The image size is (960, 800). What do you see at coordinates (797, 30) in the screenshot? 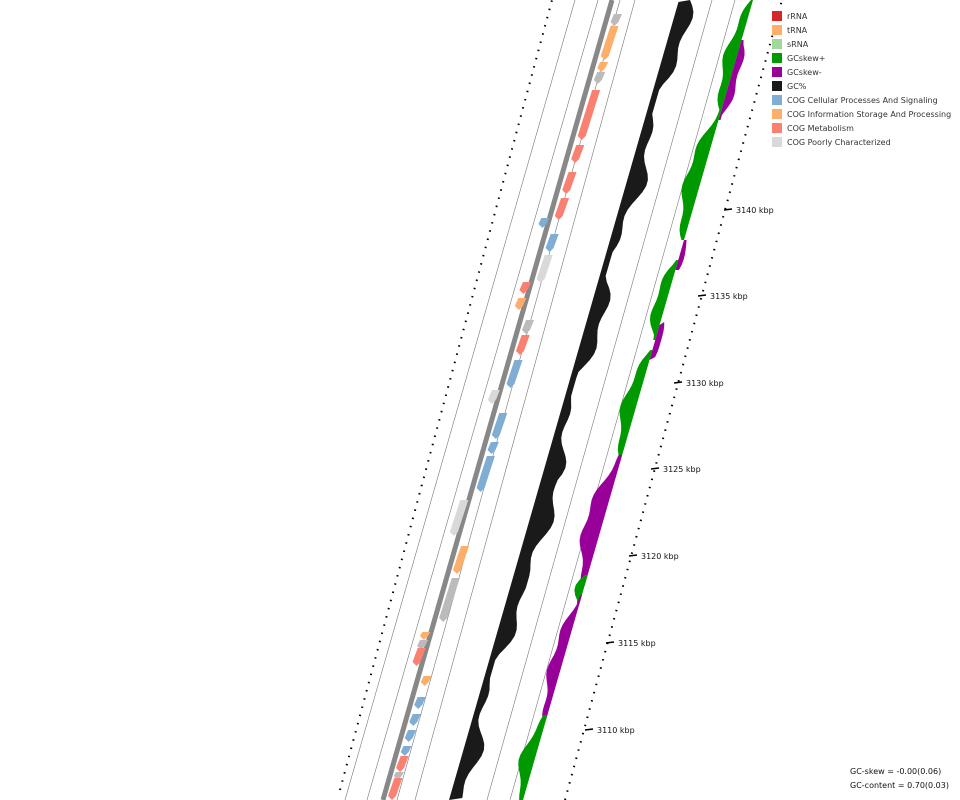
I see `legend-label: tRNA` at bounding box center [797, 30].